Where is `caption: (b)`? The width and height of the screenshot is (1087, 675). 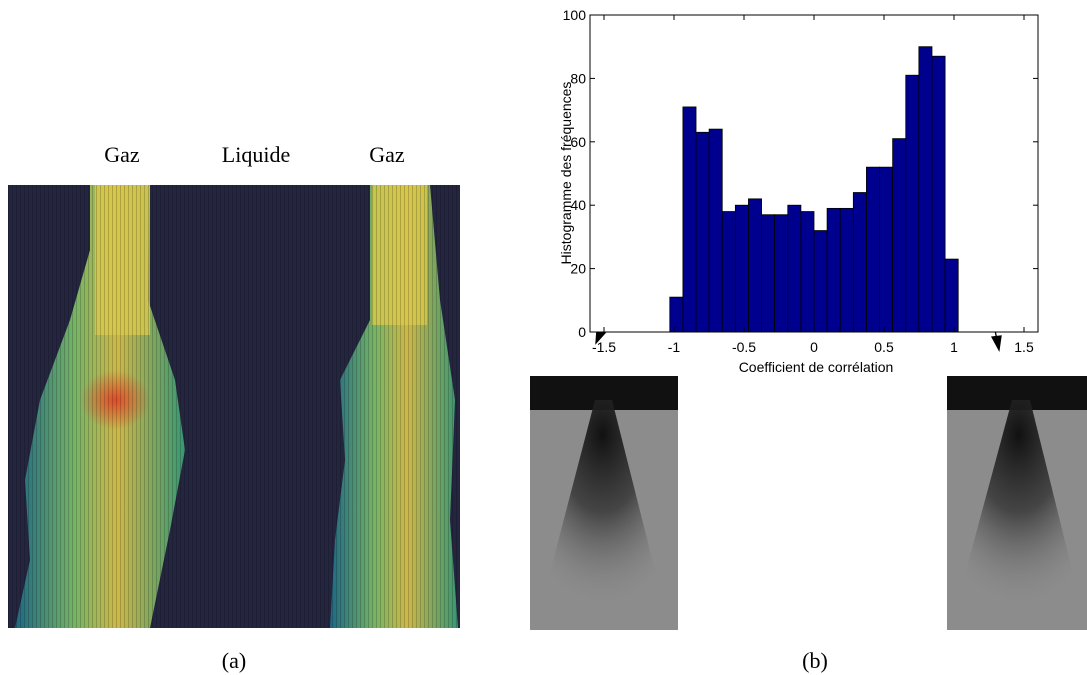
caption: (b) is located at coordinates (815, 660).